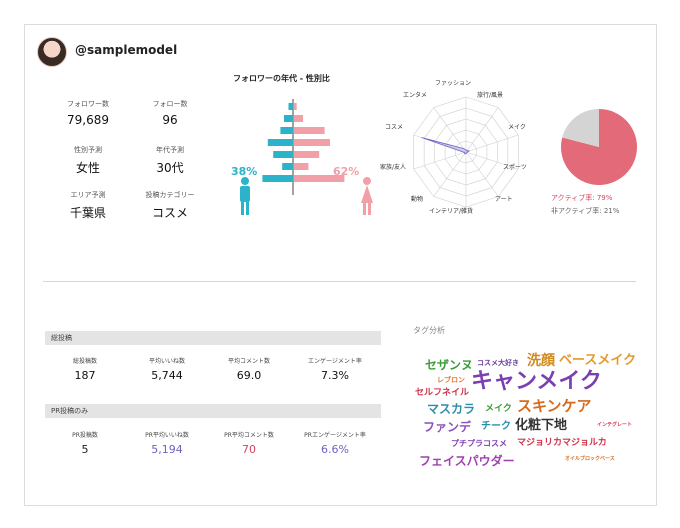 Image resolution: width=680 pixels, height=528 pixels. What do you see at coordinates (84, 361) in the screenshot?
I see `all-posts-label-count: 総投稿数` at bounding box center [84, 361].